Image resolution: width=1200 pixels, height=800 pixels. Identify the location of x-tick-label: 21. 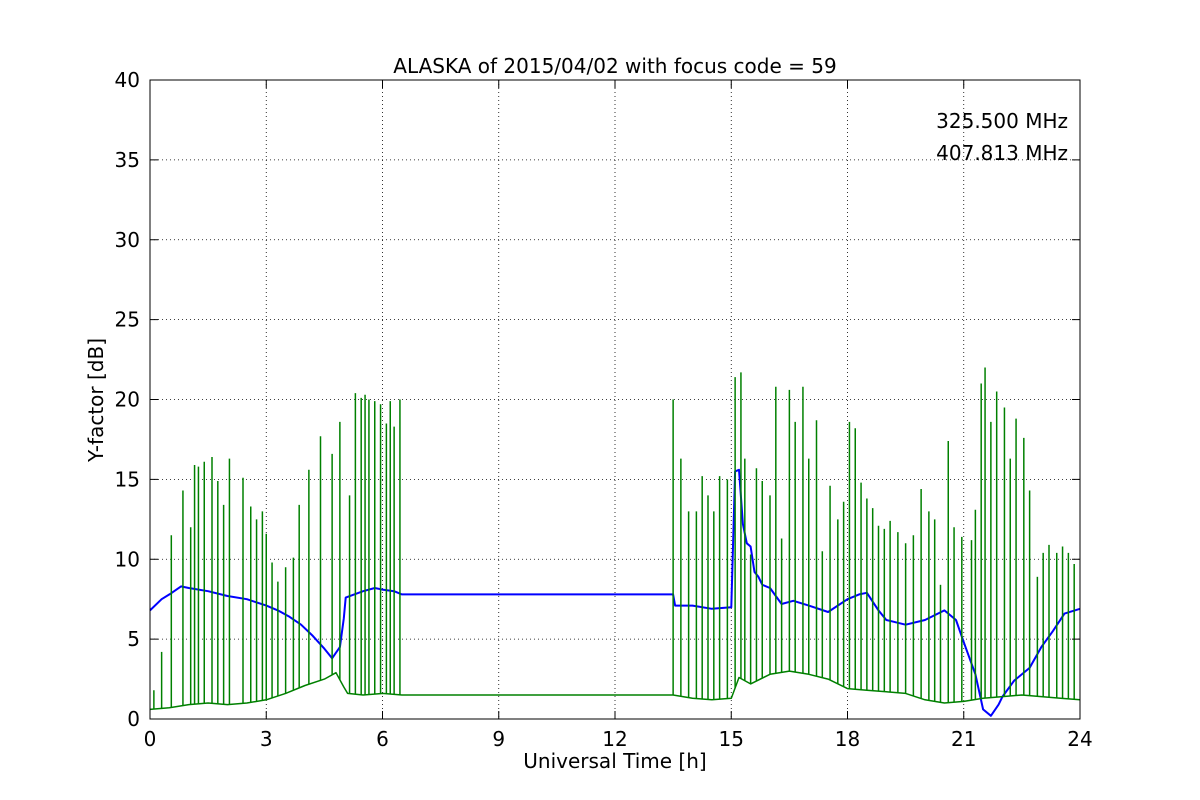
(963, 739).